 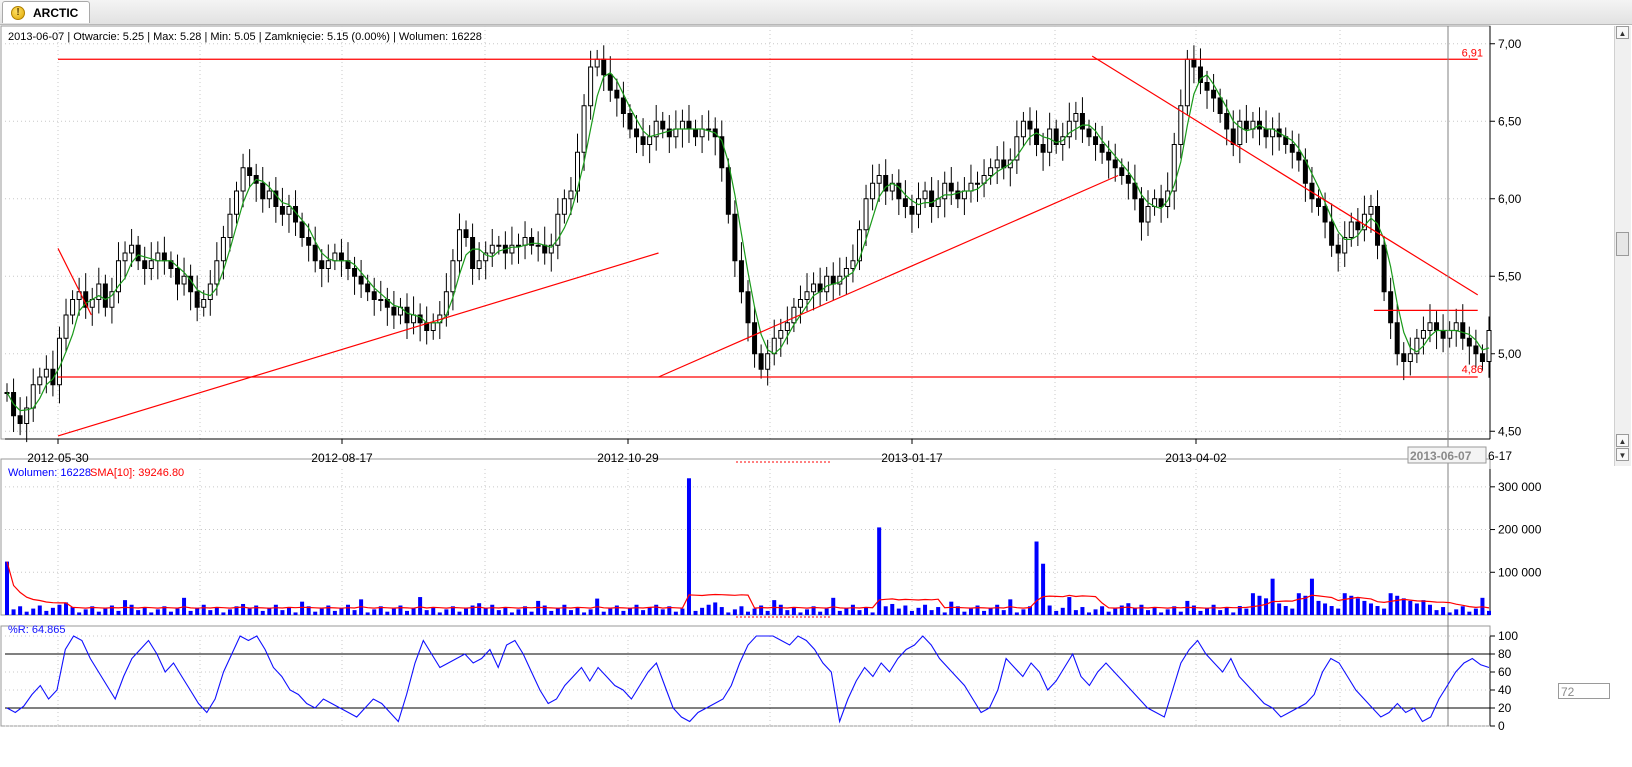 I want to click on wr-line, so click(x=748, y=679).